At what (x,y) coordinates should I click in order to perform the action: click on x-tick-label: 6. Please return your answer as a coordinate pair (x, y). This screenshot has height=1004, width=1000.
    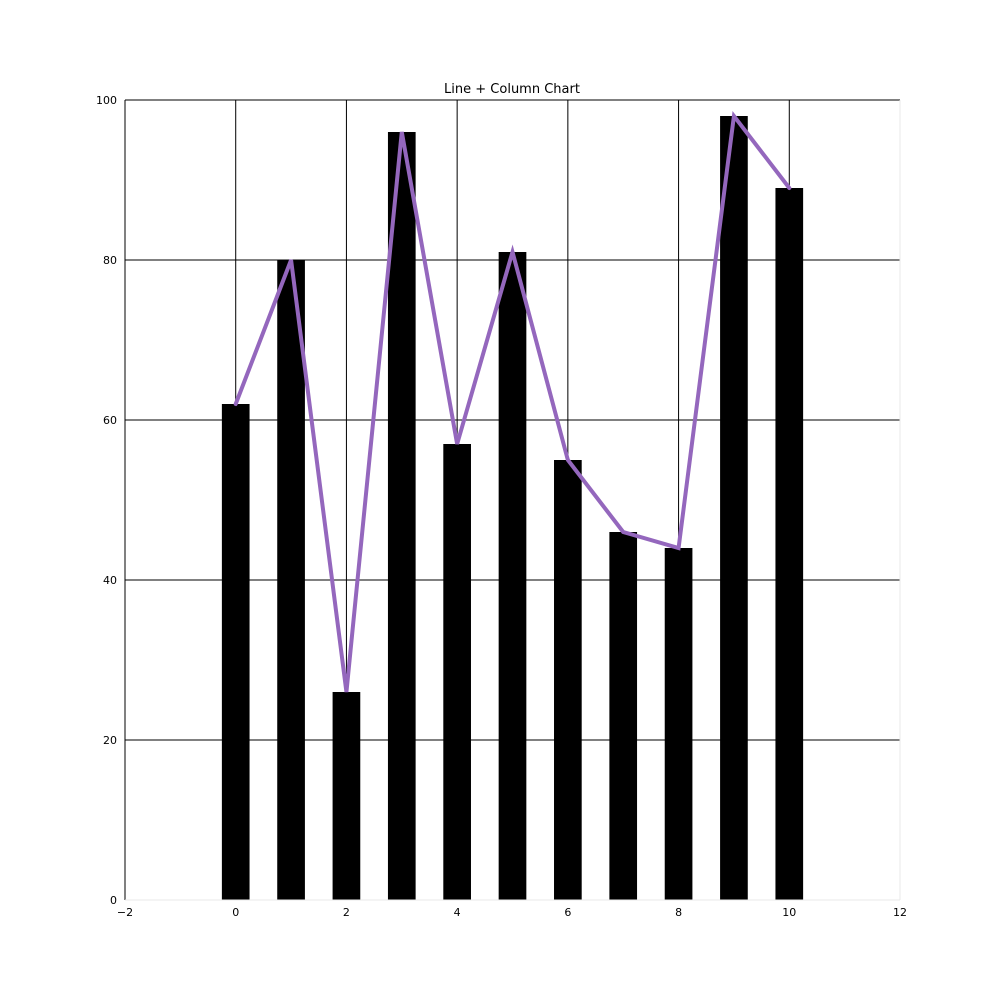
    Looking at the image, I should click on (567, 912).